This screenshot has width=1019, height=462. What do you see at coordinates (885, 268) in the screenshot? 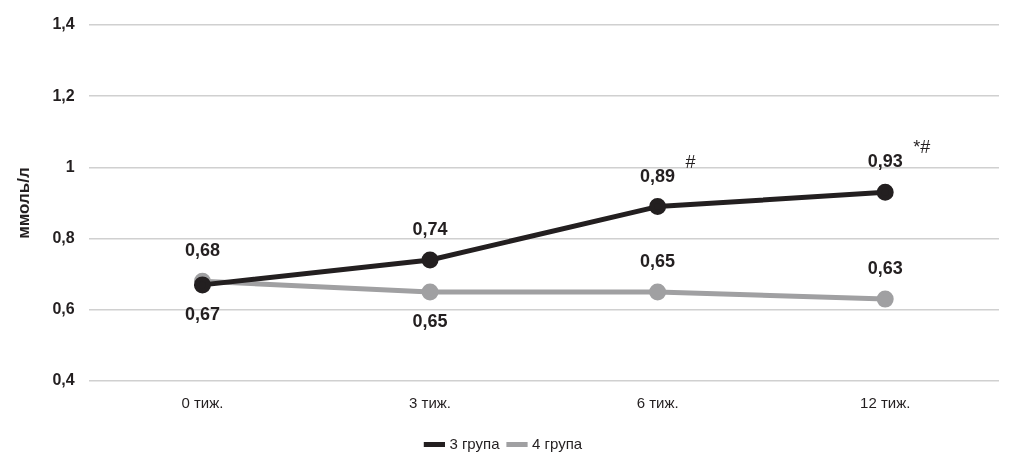
I see `data-label: 0,63` at bounding box center [885, 268].